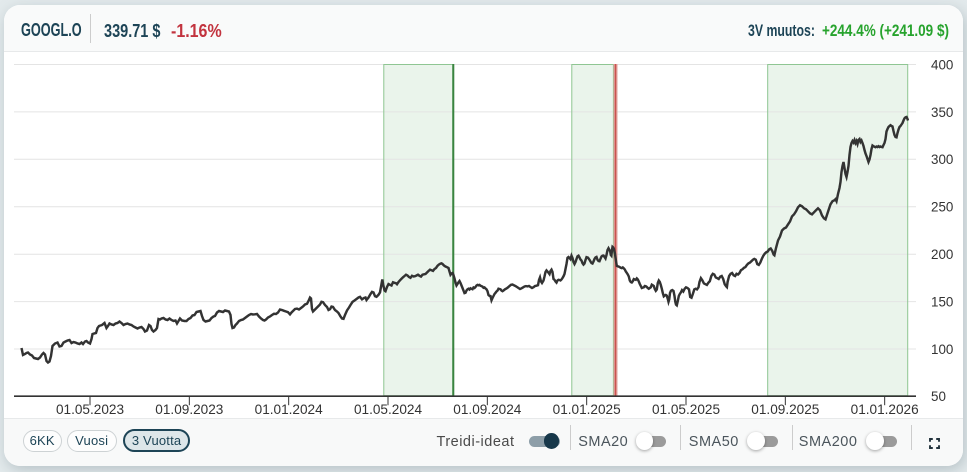 Image resolution: width=967 pixels, height=472 pixels. I want to click on svg-text: 400, so click(942, 64).